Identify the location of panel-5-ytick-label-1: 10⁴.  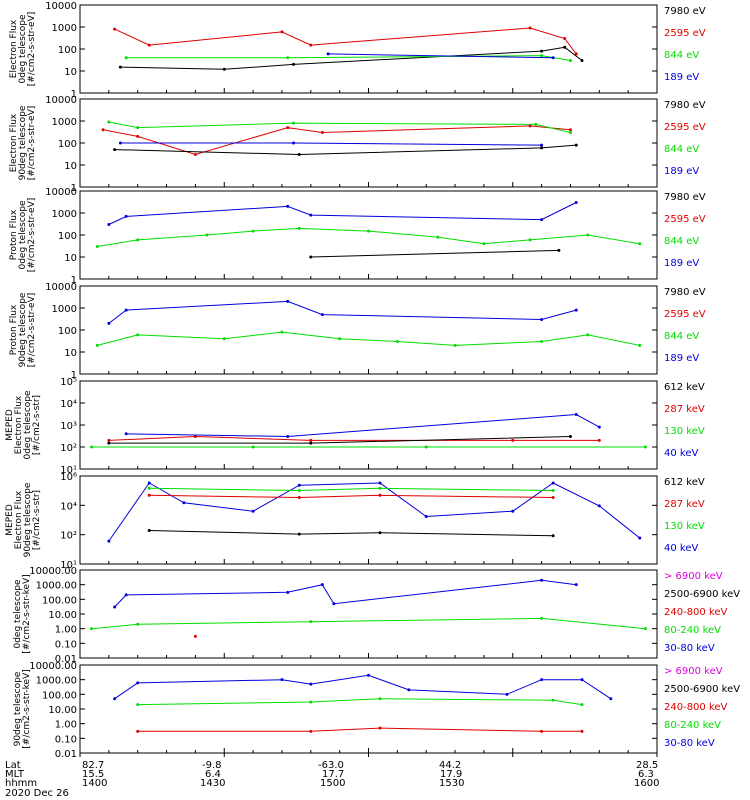
(68, 506).